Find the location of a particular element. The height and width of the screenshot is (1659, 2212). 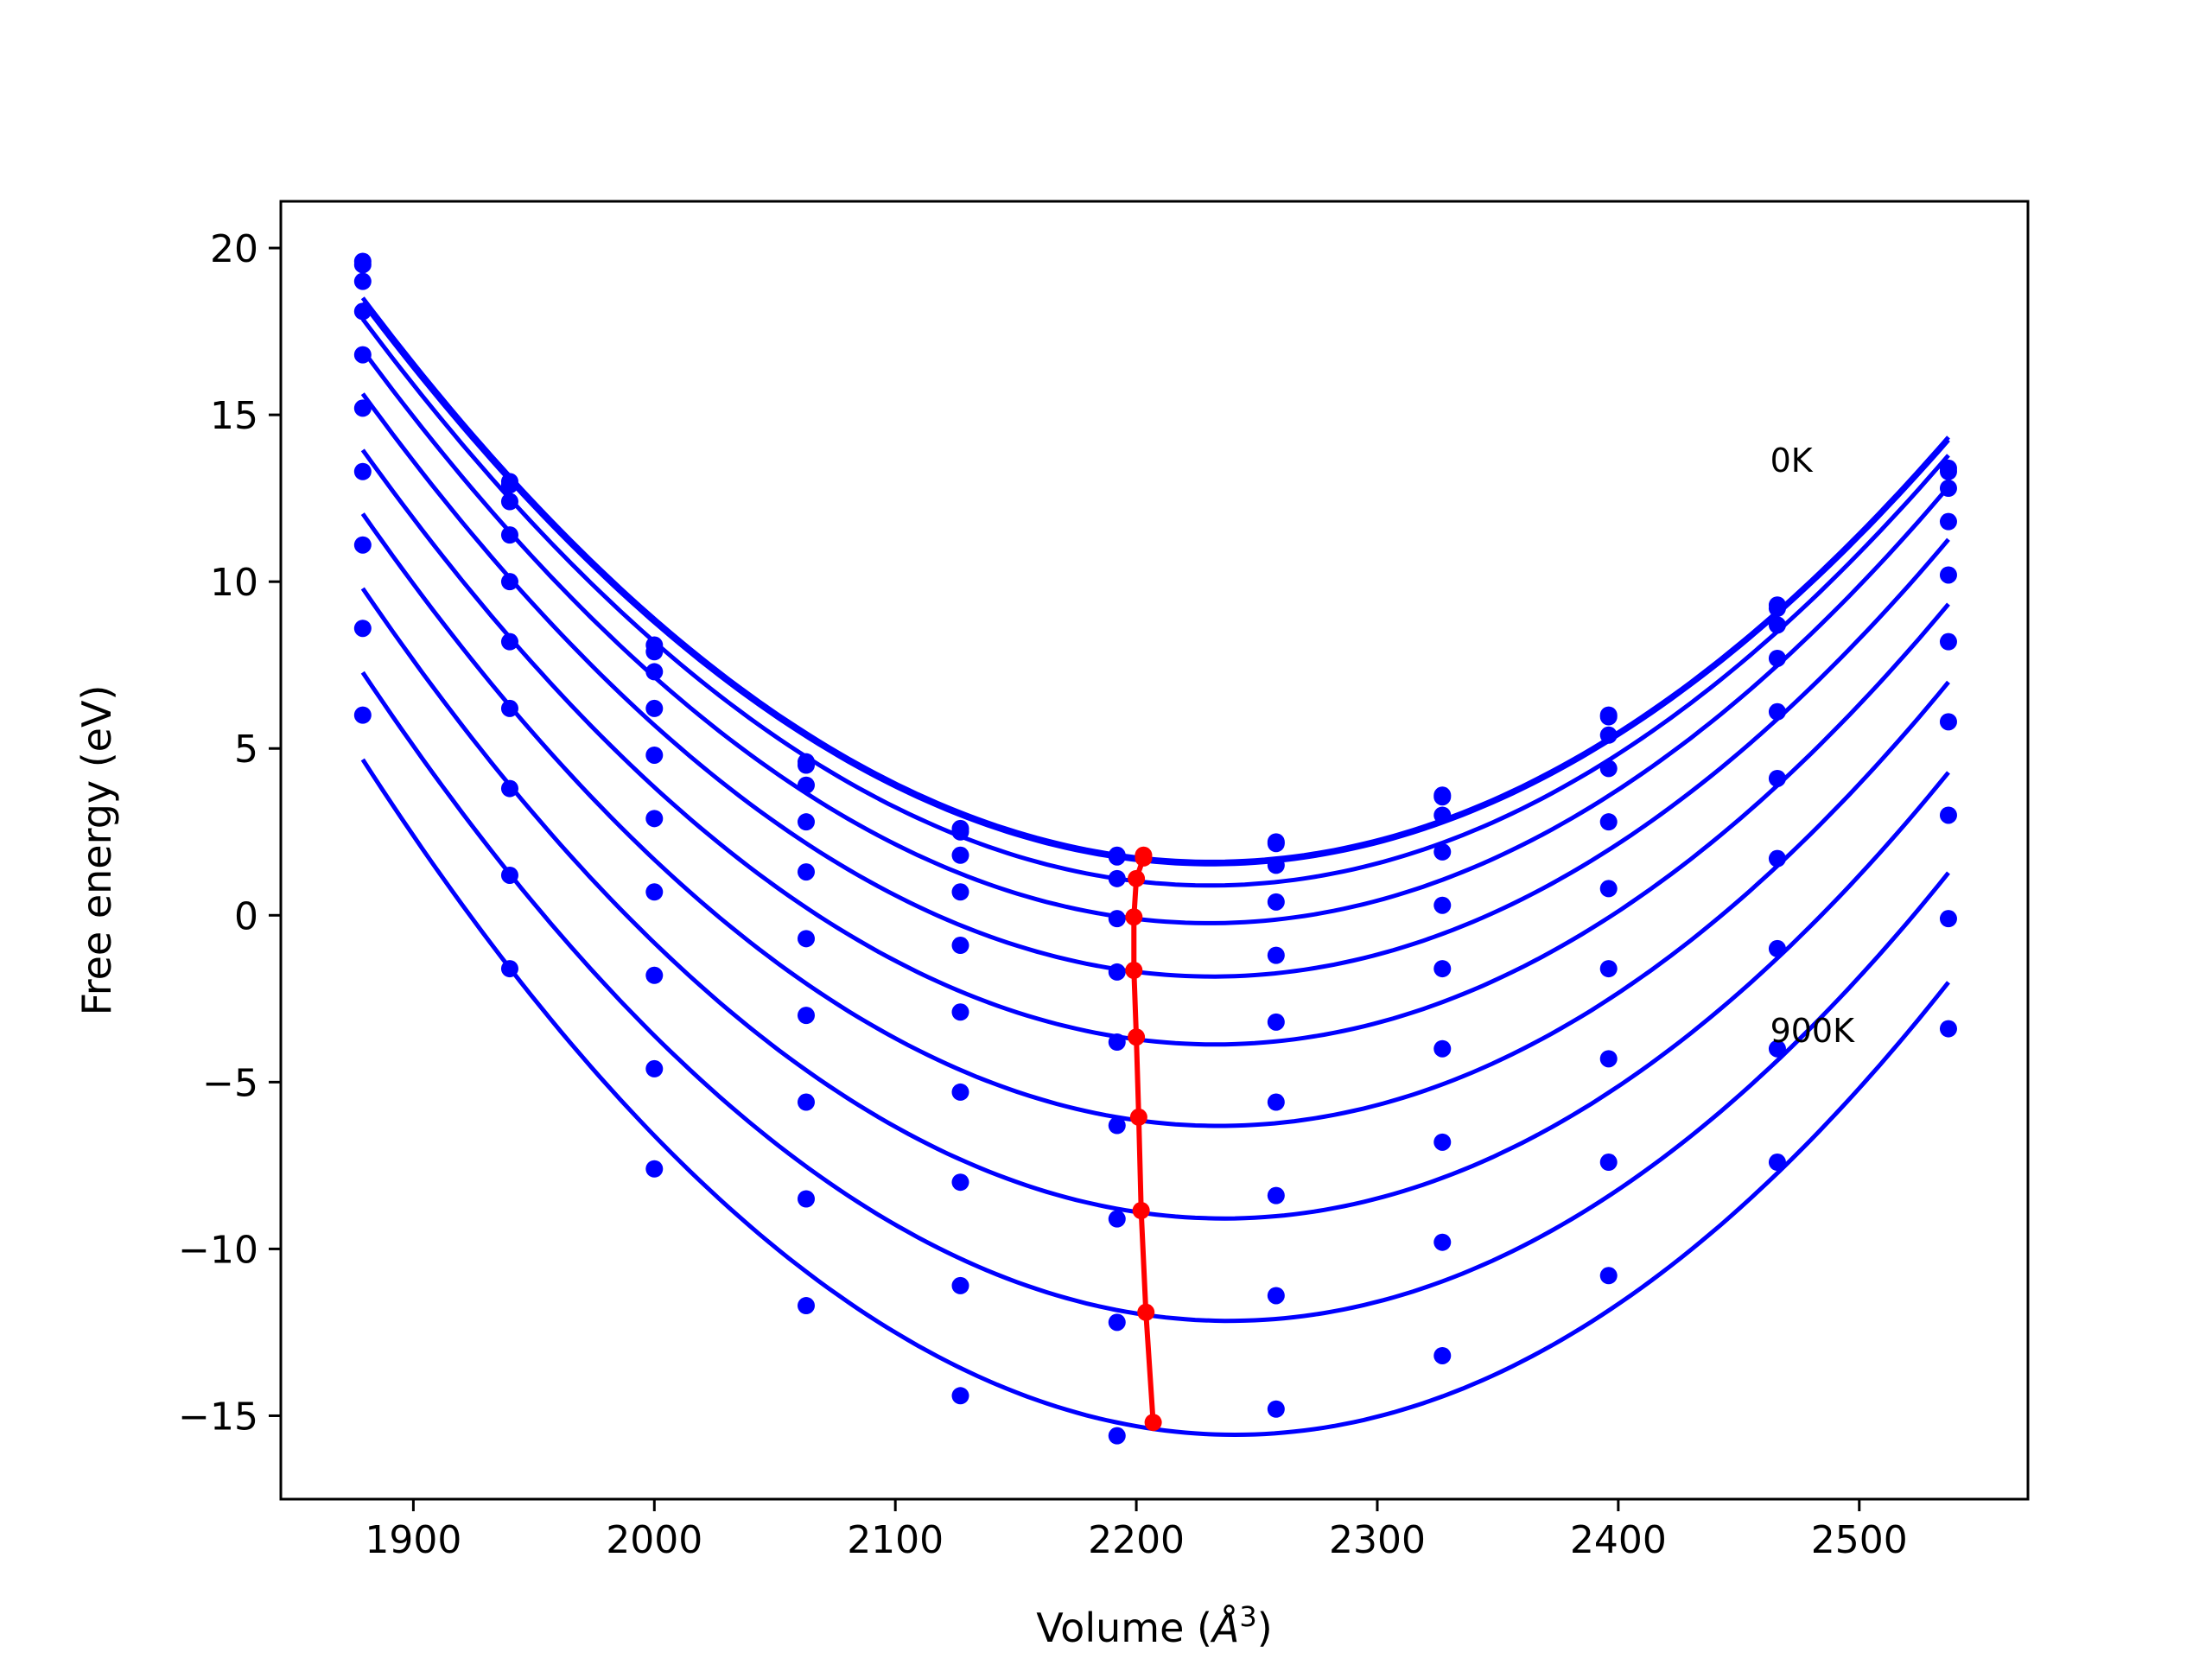

x-axis-label: Volume (Å3) is located at coordinates (1154, 1625).